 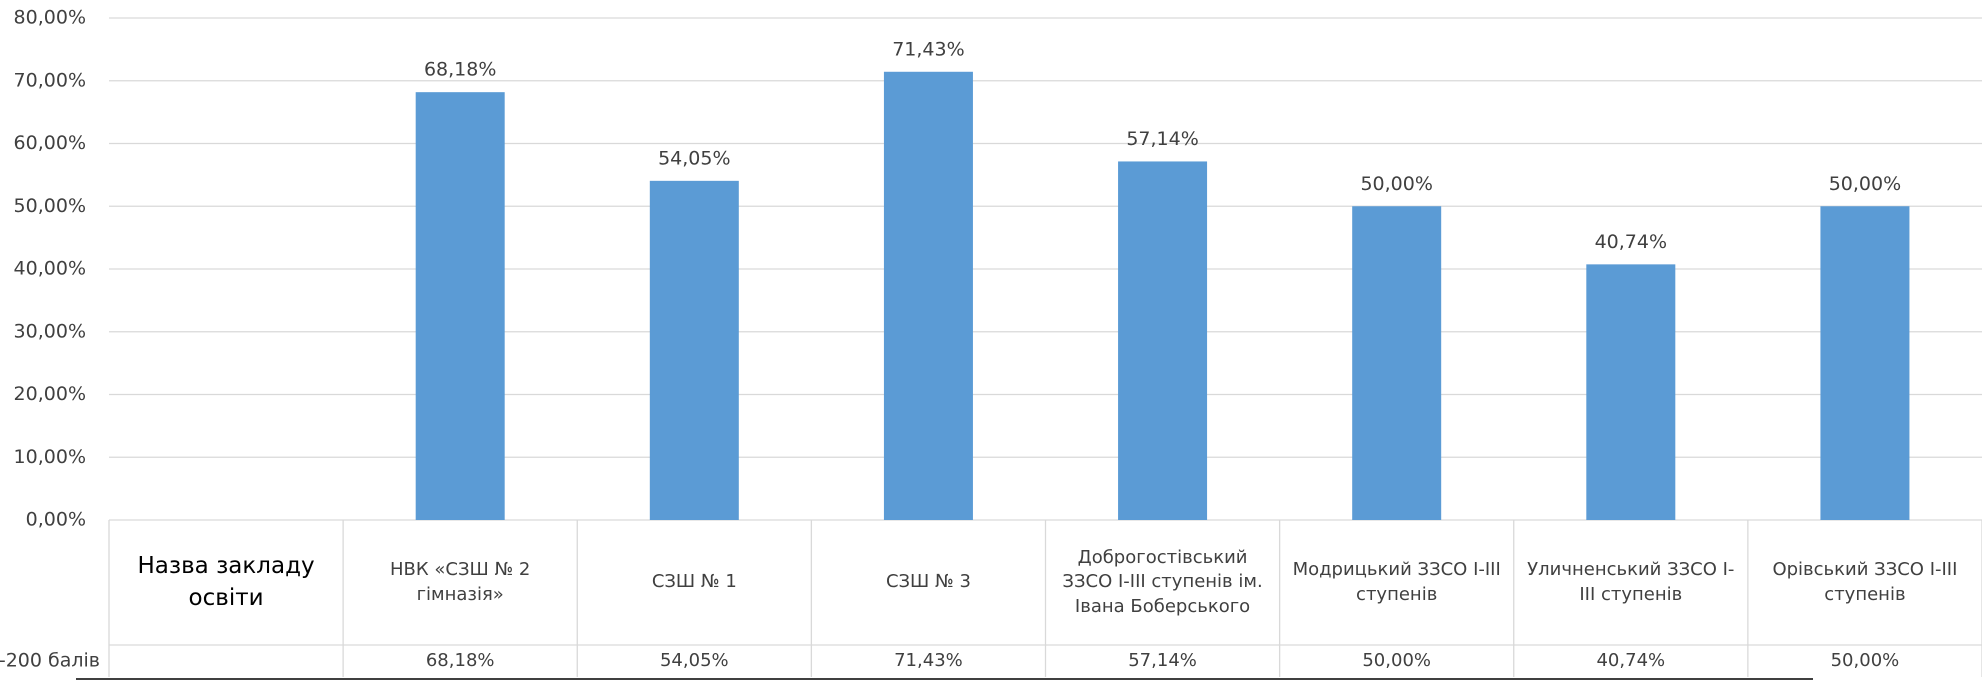 What do you see at coordinates (694, 158) in the screenshot?
I see `data-label: 54,05%` at bounding box center [694, 158].